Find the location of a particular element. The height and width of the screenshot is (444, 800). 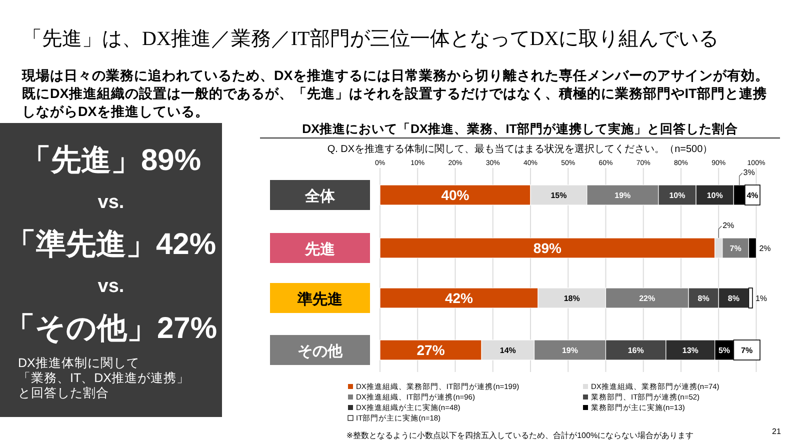

bar: 13% is located at coordinates (691, 350).